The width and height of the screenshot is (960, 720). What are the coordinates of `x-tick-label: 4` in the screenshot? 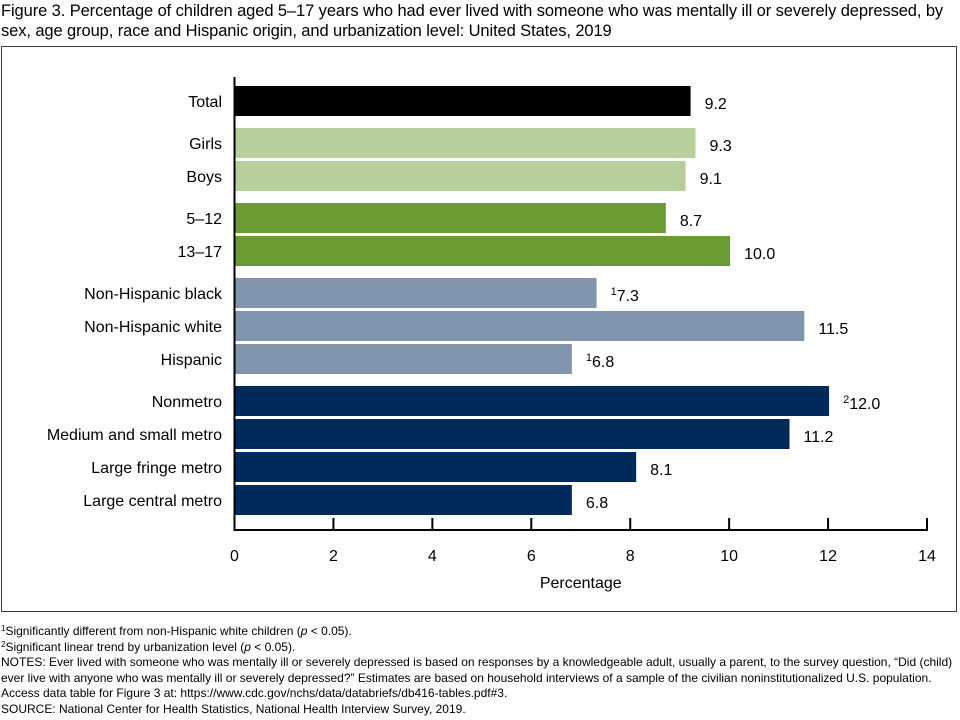 It's located at (432, 556).